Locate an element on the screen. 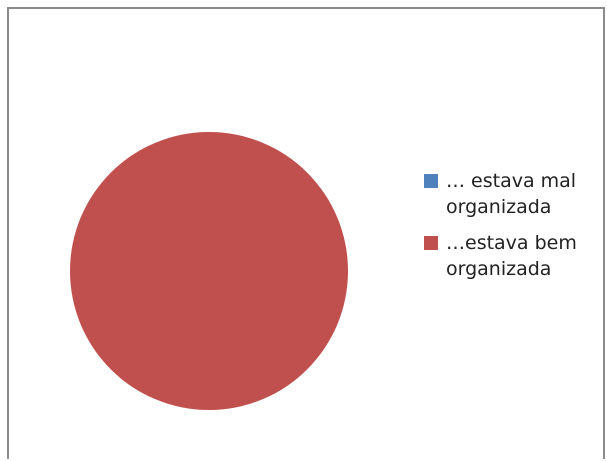 The width and height of the screenshot is (607, 461). legend-item-bem: …estava bem organizada is located at coordinates (514, 256).